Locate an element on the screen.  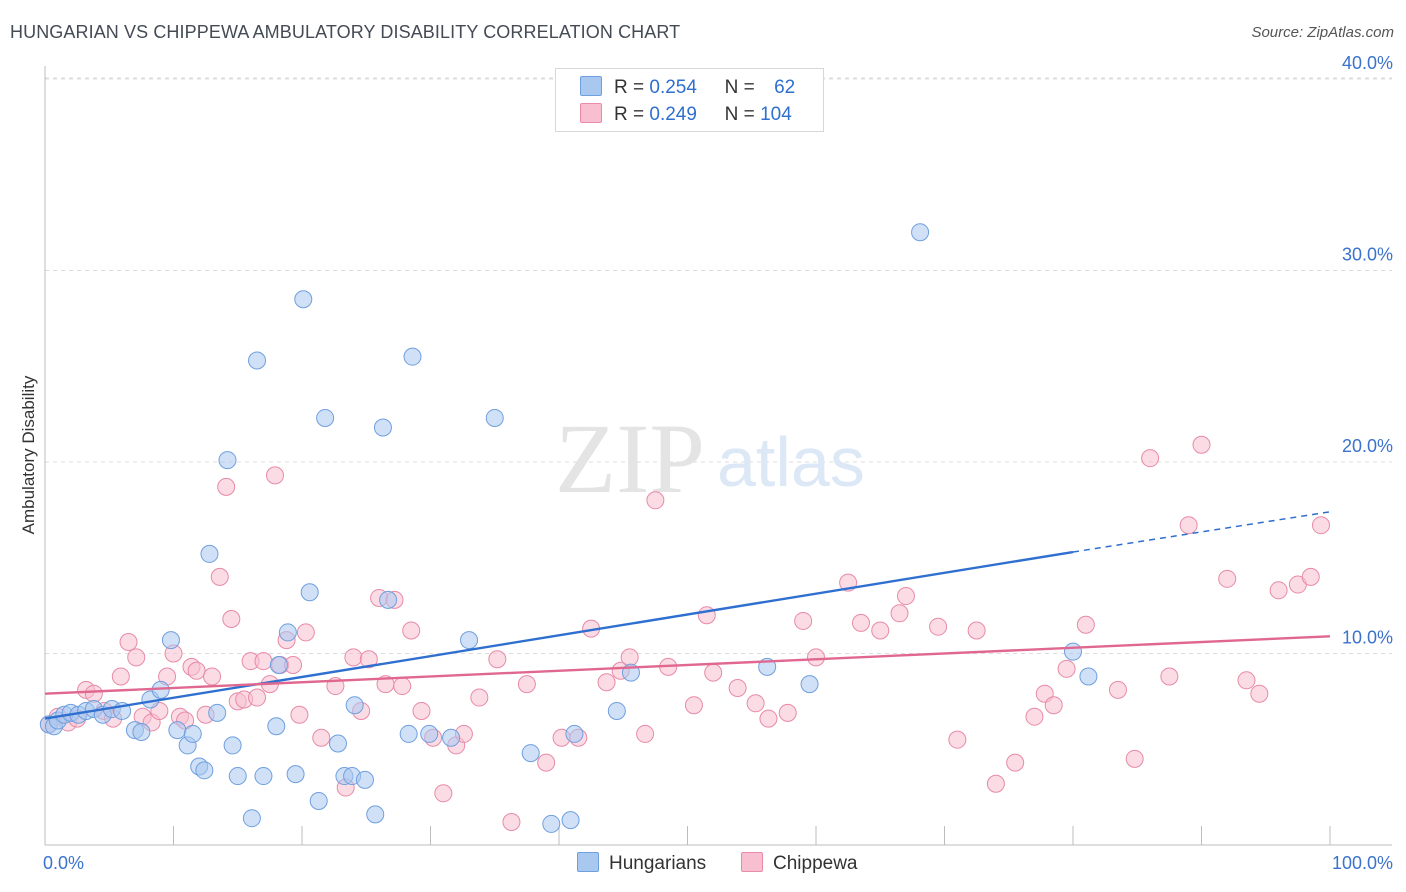
watermark-atlas: atlas is located at coordinates (791, 462).